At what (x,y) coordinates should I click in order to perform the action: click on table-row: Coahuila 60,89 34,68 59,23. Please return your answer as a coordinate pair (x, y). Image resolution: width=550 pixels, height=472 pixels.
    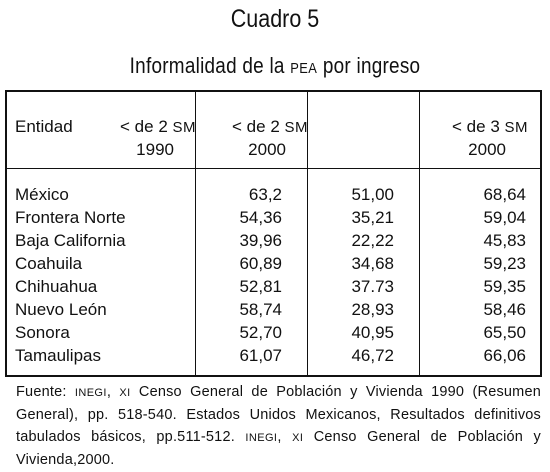
    Looking at the image, I should click on (273, 264).